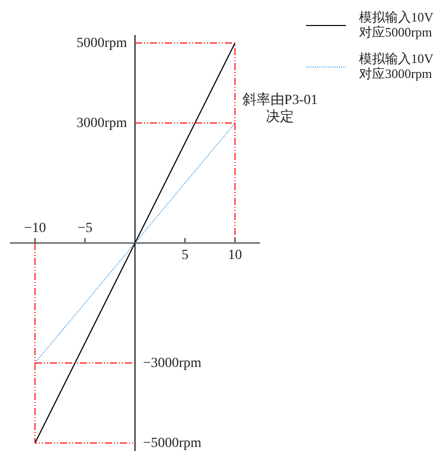  What do you see at coordinates (396, 25) in the screenshot?
I see `legend-label: 模拟输入10V 对应5000rpm` at bounding box center [396, 25].